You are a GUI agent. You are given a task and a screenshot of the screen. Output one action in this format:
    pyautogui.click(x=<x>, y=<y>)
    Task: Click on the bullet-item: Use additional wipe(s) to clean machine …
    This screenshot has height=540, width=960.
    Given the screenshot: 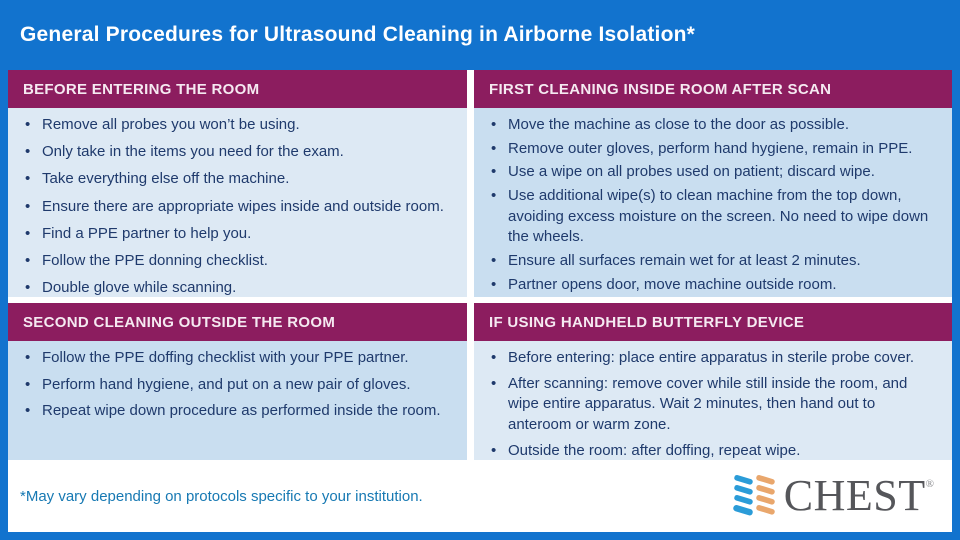 What is the action you would take?
    pyautogui.click(x=716, y=217)
    